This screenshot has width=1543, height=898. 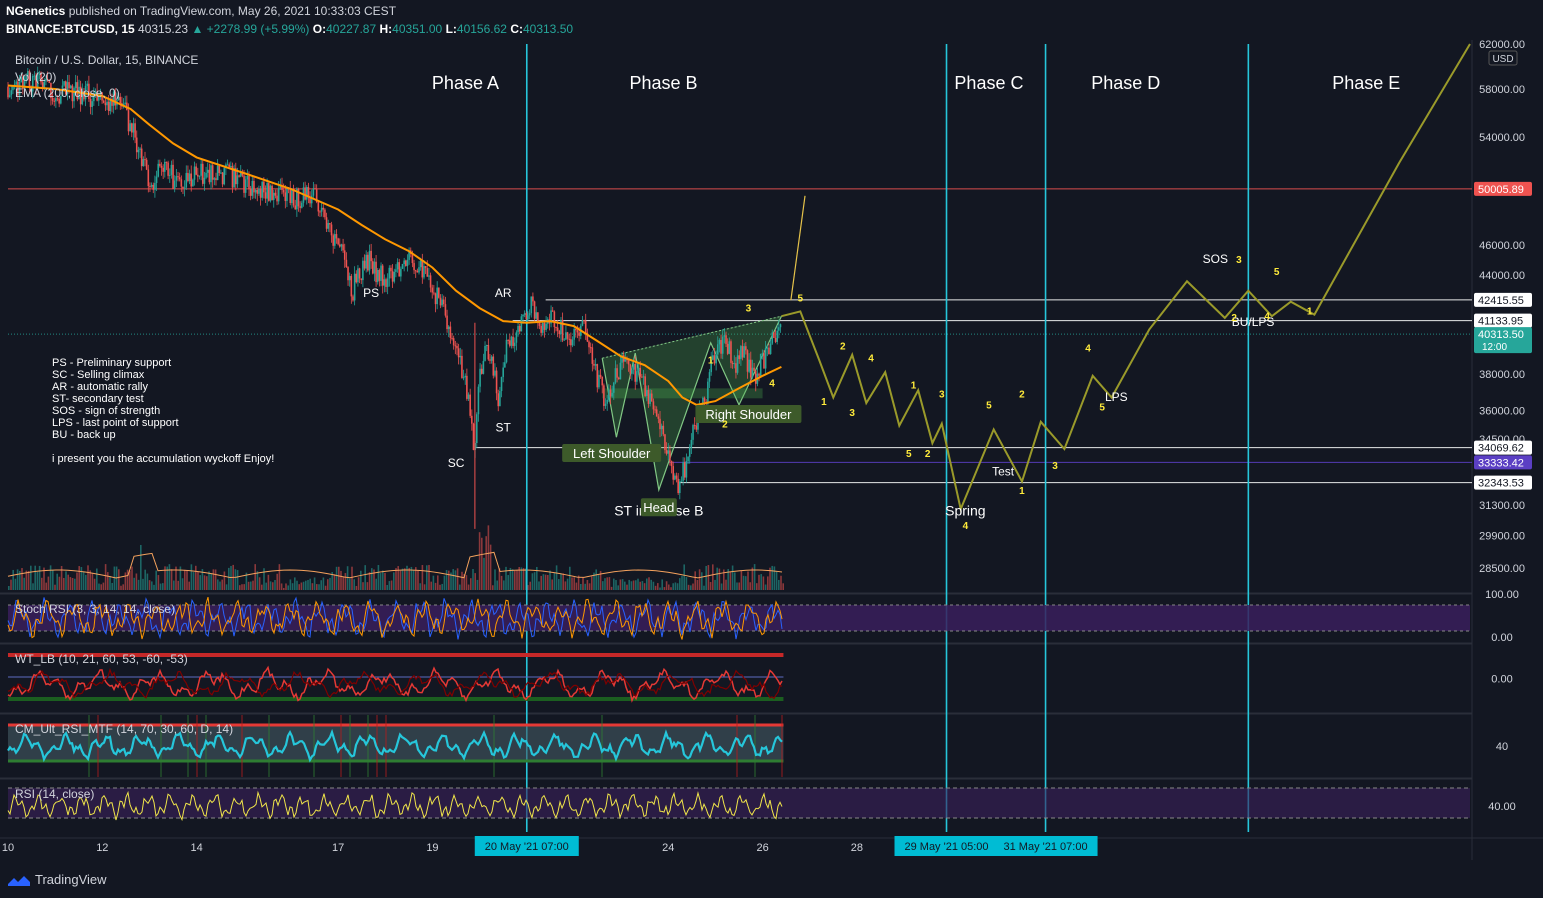 I want to click on wave-number: 3, so click(x=942, y=394).